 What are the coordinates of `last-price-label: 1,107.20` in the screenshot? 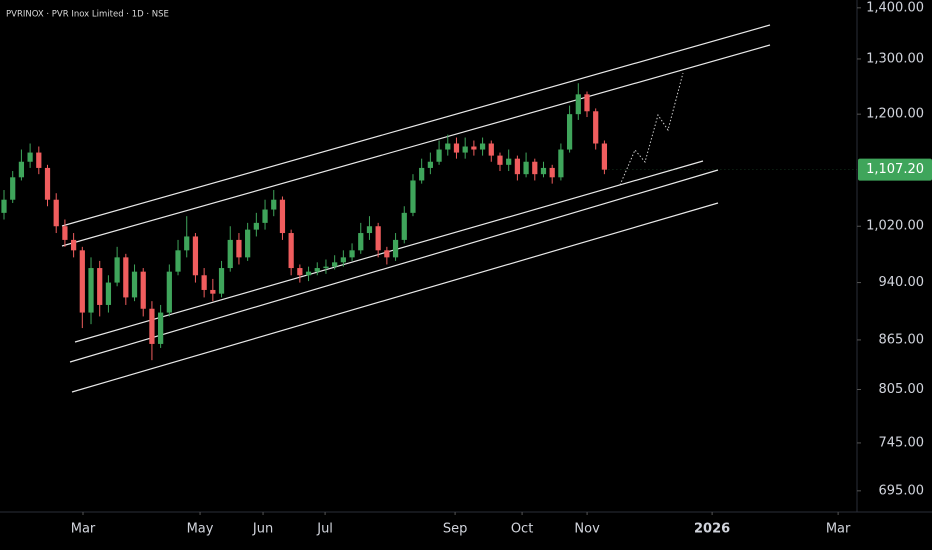 It's located at (895, 169).